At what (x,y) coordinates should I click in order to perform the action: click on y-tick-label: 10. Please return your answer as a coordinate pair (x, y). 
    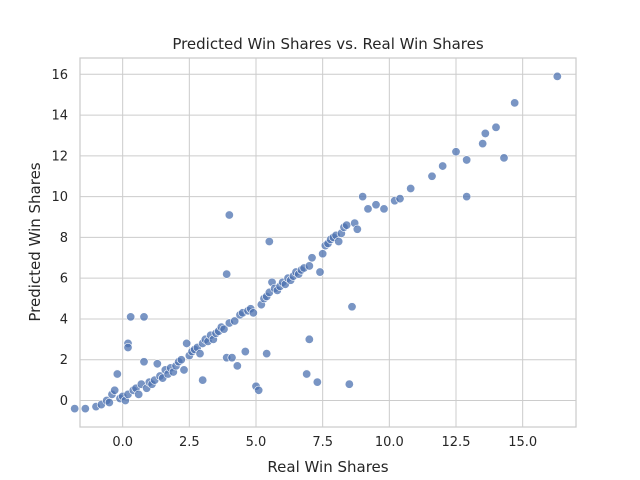
    Looking at the image, I should click on (59, 197).